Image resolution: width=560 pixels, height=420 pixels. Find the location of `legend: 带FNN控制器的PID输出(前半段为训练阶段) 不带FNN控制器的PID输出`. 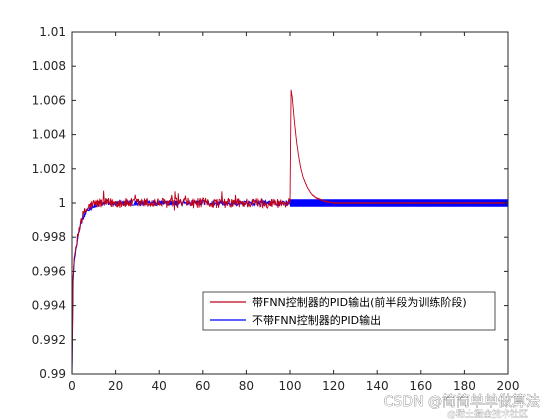

legend: 带FNN控制器的PID输出(前半段为训练阶段) 不带FNN控制器的PID输出 is located at coordinates (349, 311).